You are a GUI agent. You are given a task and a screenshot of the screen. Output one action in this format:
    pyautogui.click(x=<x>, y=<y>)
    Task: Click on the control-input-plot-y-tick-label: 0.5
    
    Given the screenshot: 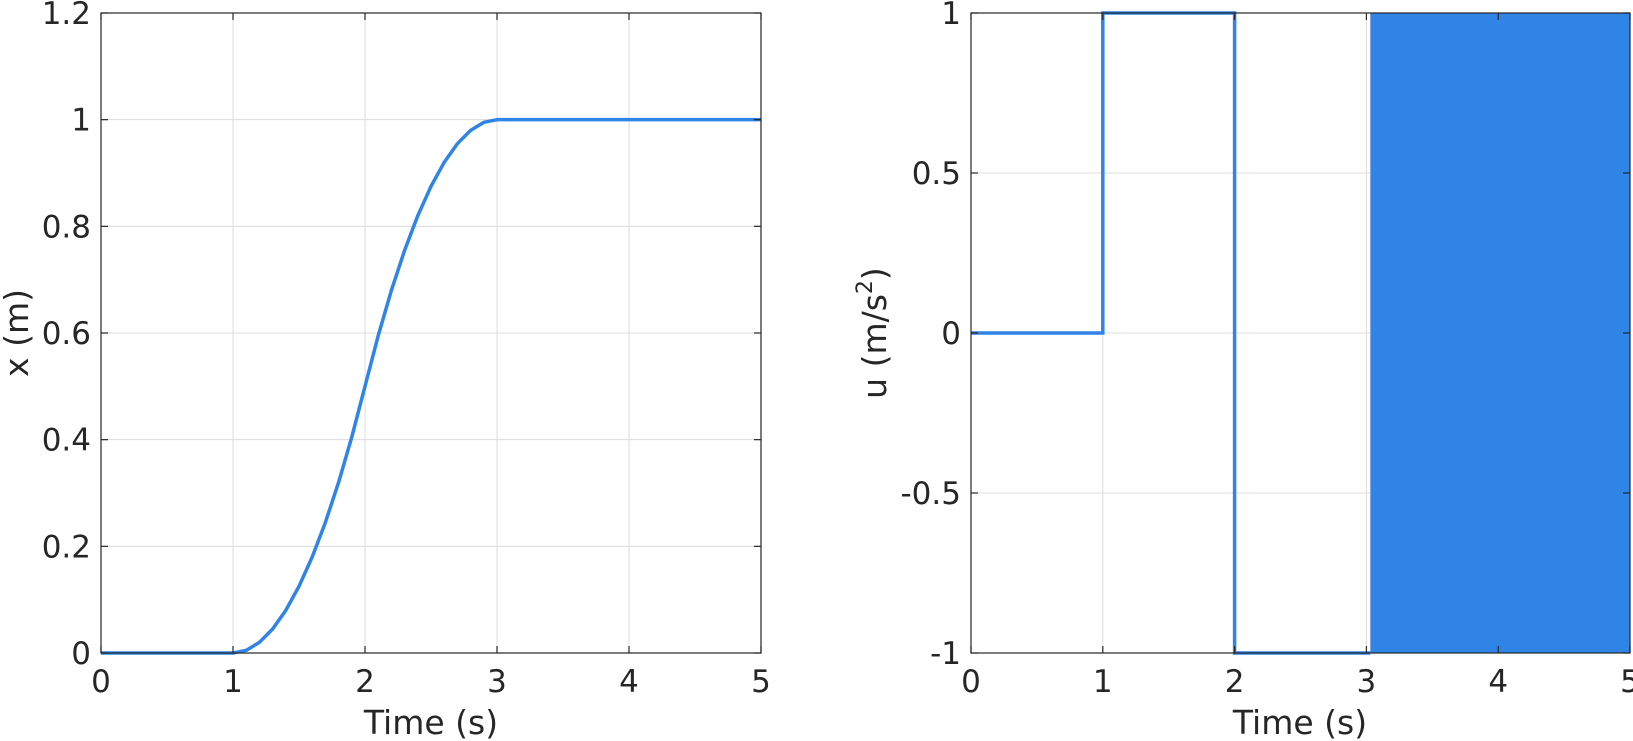 What is the action you would take?
    pyautogui.click(x=936, y=174)
    